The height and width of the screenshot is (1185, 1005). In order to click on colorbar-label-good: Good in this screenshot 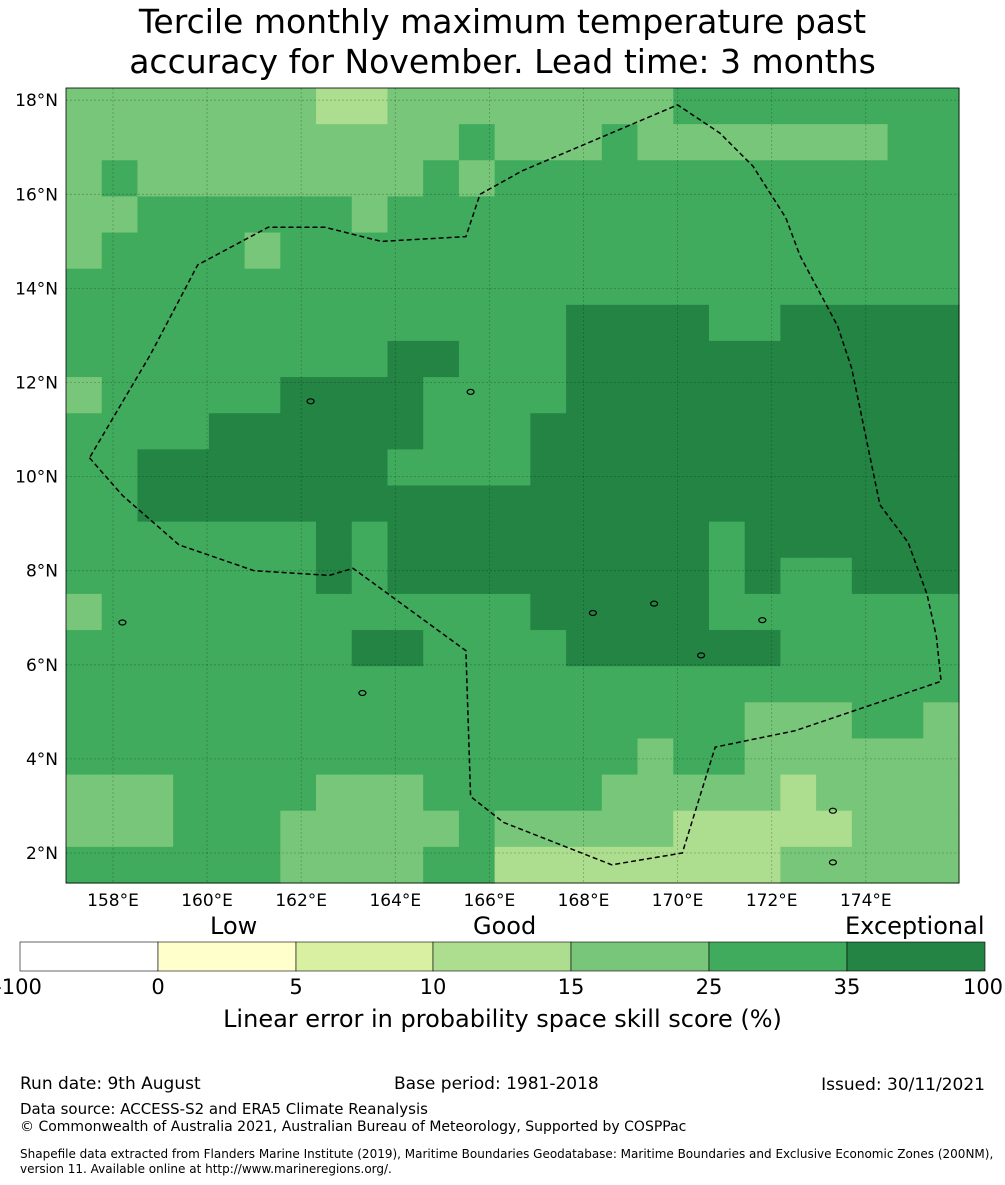, I will do `click(505, 926)`.